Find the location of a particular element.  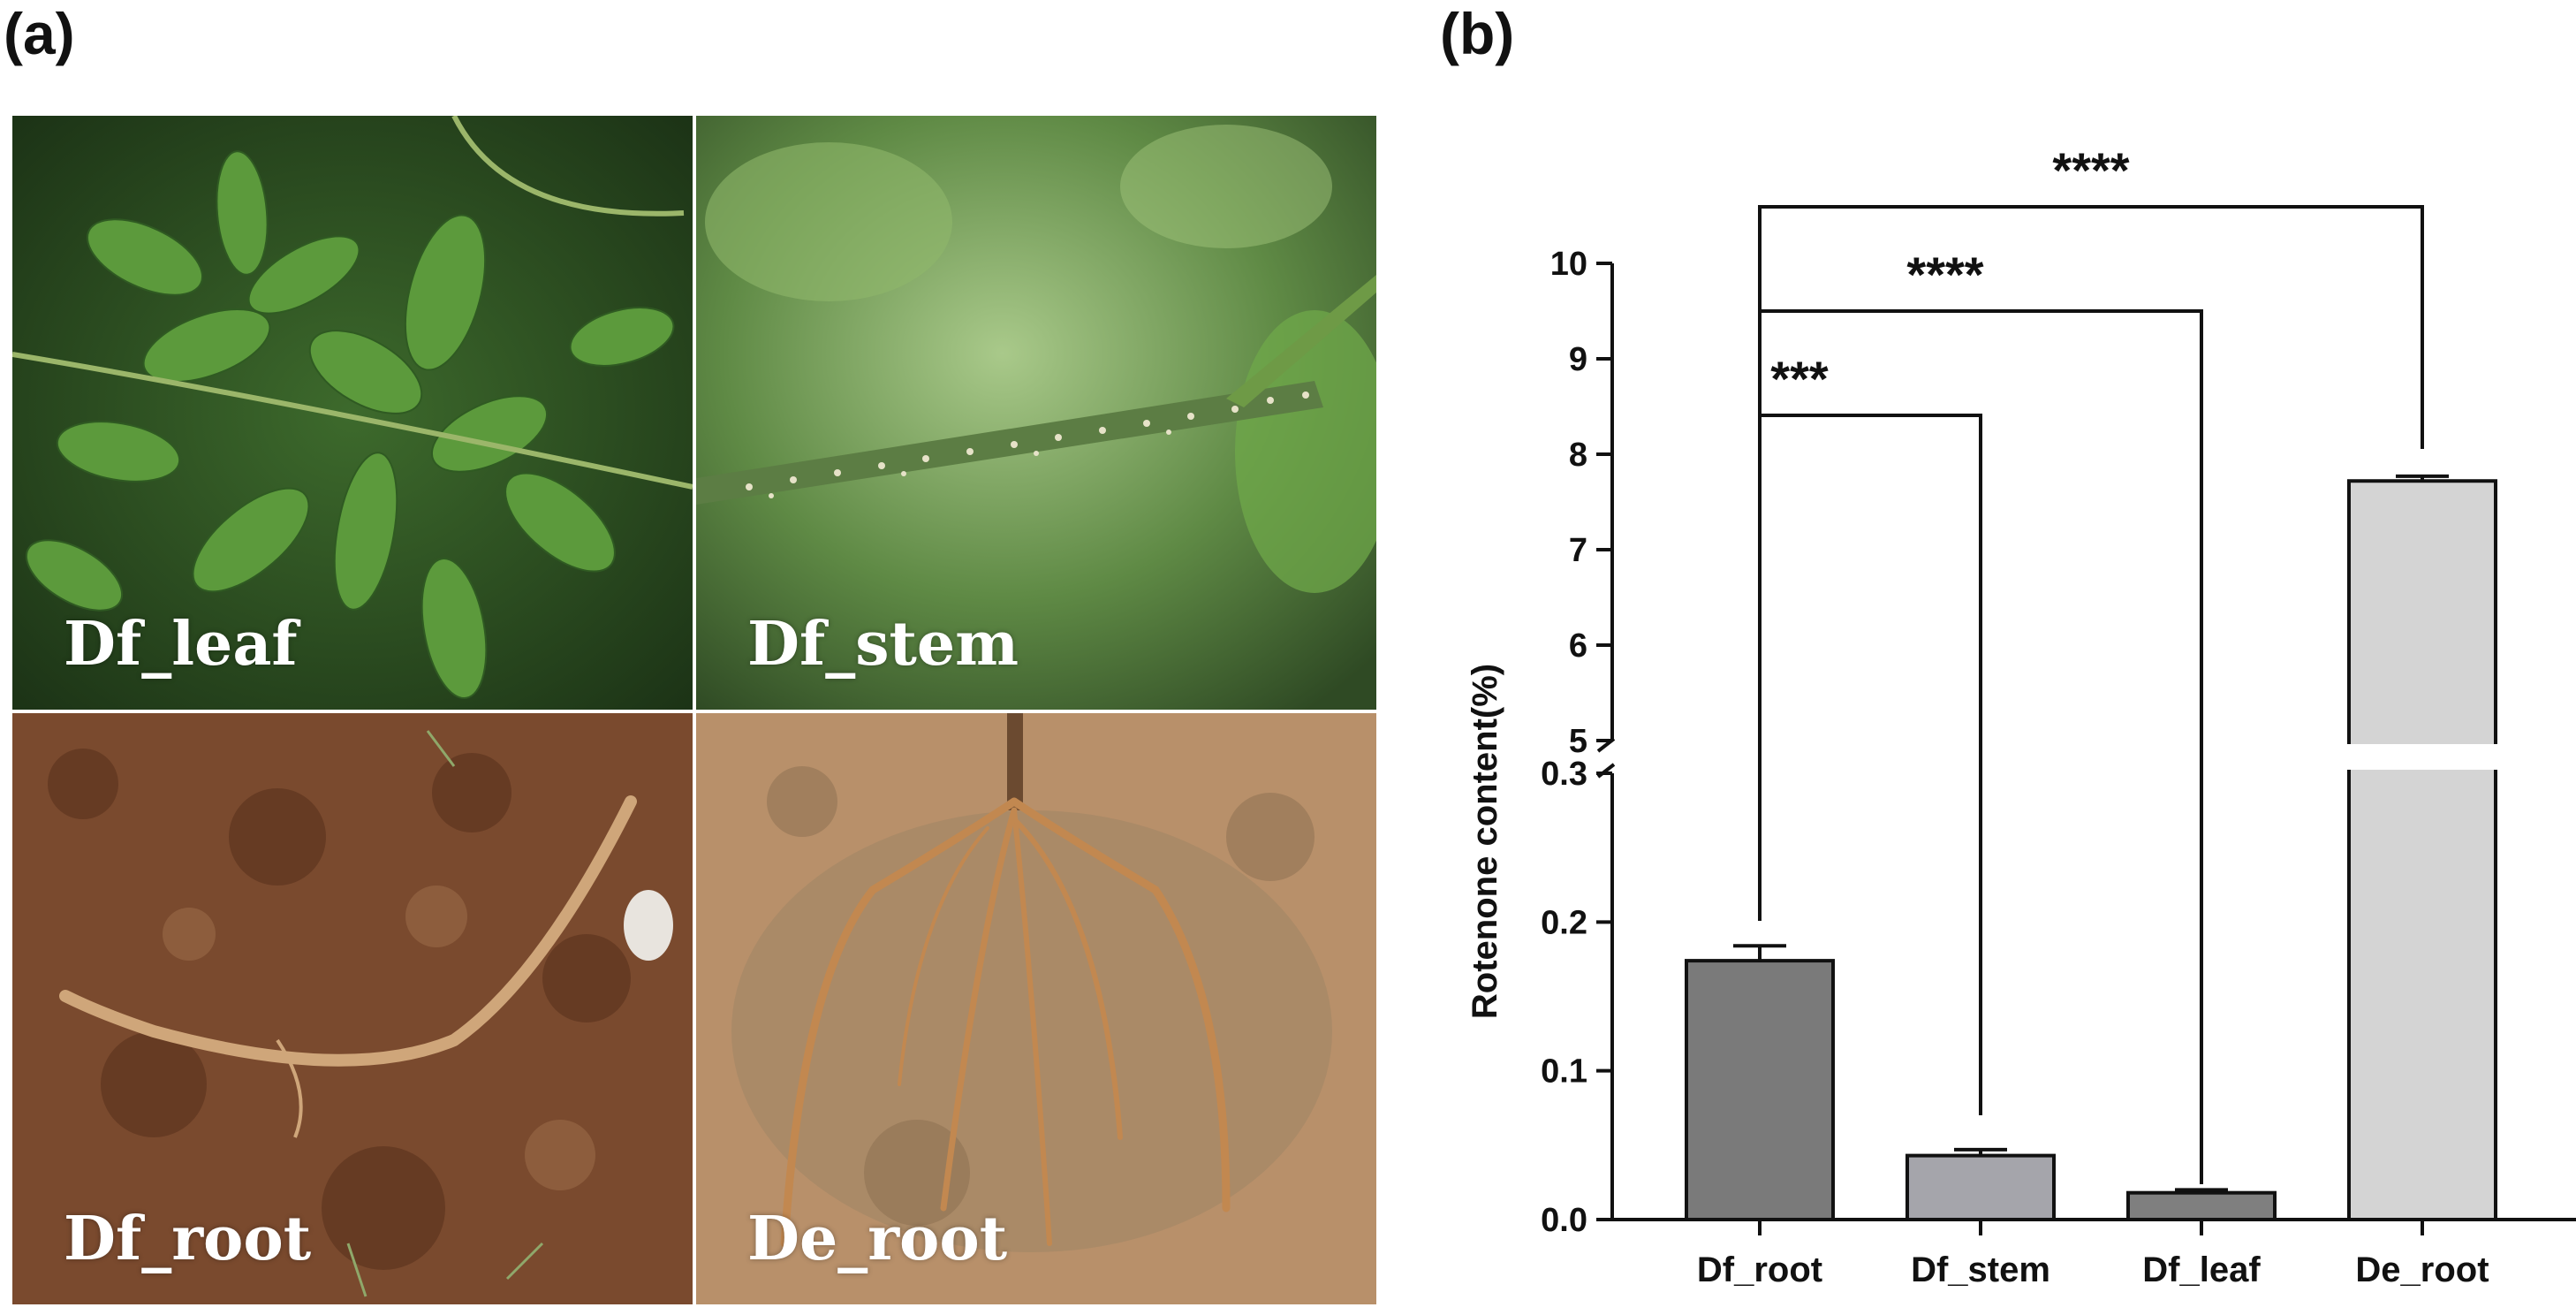

photo-label-df-stem: Df_stem is located at coordinates (883, 644).